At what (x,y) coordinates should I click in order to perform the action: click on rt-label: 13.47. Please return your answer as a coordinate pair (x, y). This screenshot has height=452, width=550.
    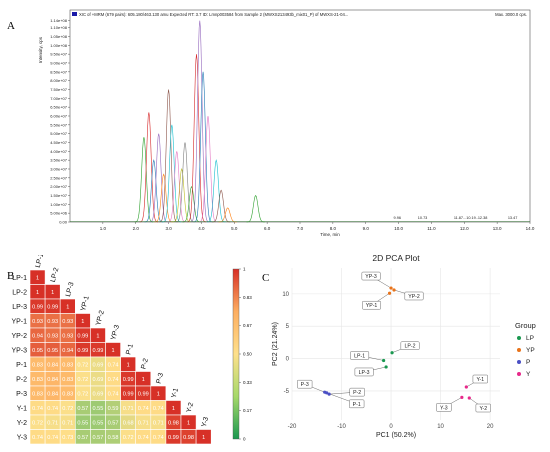
    Looking at the image, I should click on (513, 218).